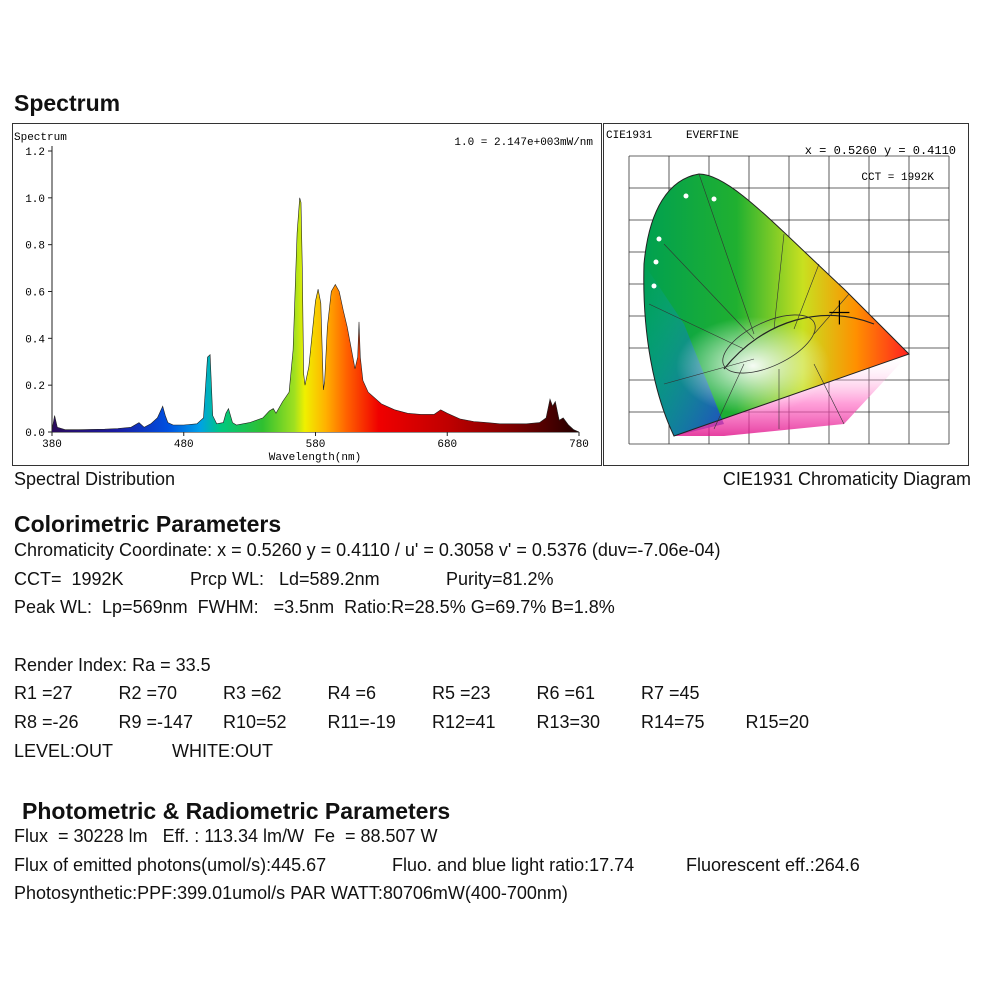 This screenshot has width=1005, height=1005. I want to click on x-tick-label: 580, so click(316, 445).